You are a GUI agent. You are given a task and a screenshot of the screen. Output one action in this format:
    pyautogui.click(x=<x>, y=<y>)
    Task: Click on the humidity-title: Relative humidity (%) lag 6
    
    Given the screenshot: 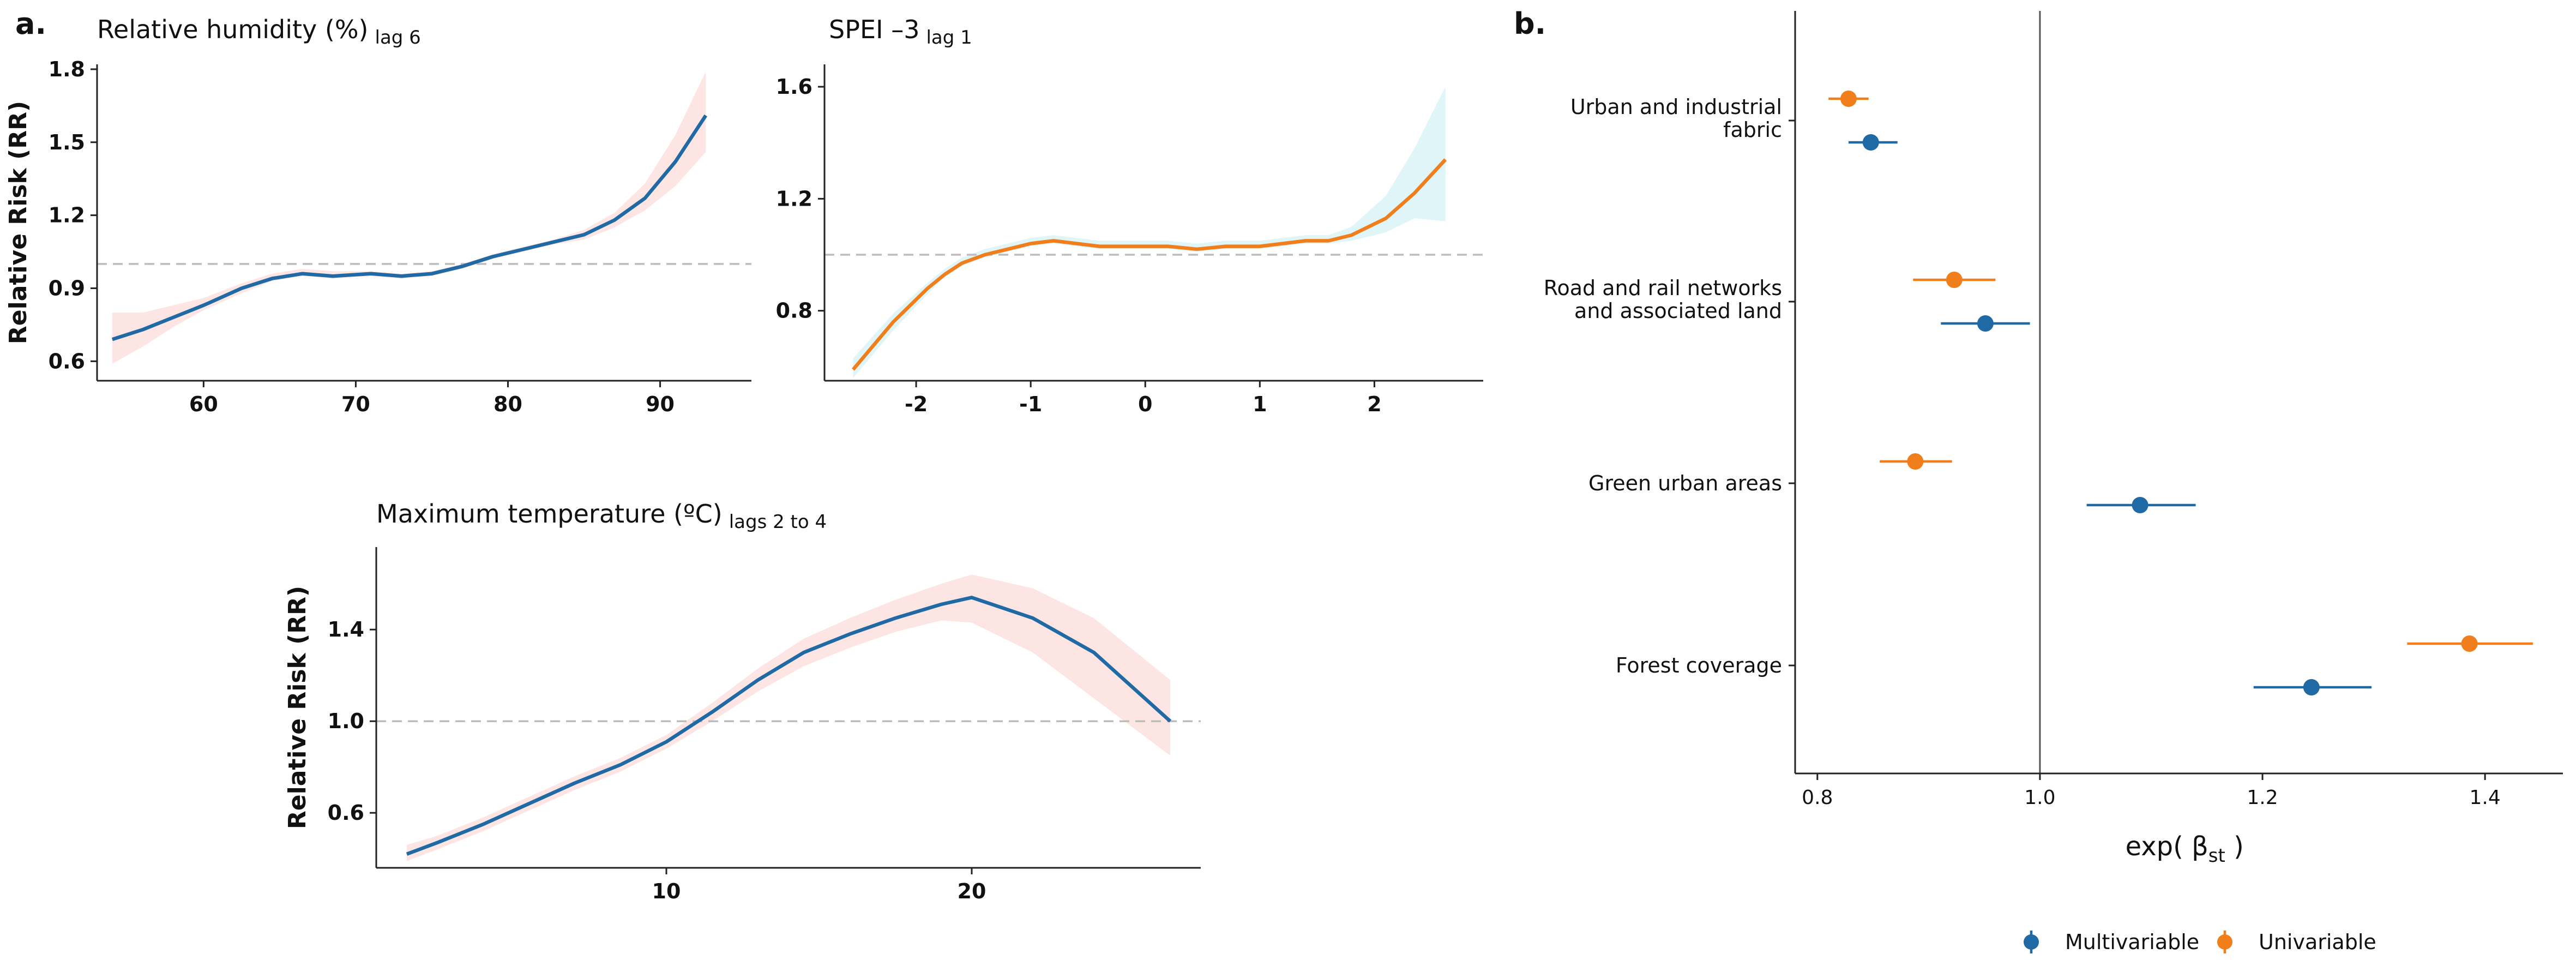 What is the action you would take?
    pyautogui.click(x=259, y=32)
    